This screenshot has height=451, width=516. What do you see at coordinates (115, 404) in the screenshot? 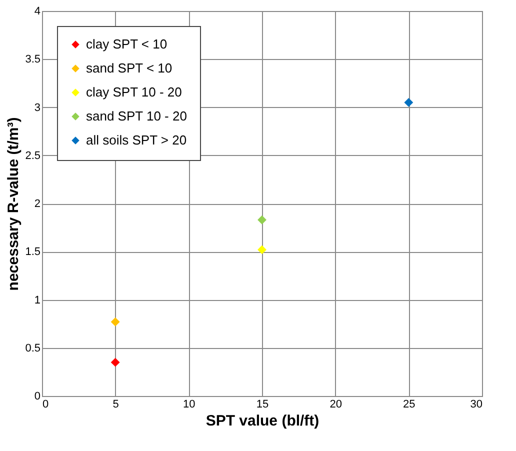
I see `x-tick-label: 5` at bounding box center [115, 404].